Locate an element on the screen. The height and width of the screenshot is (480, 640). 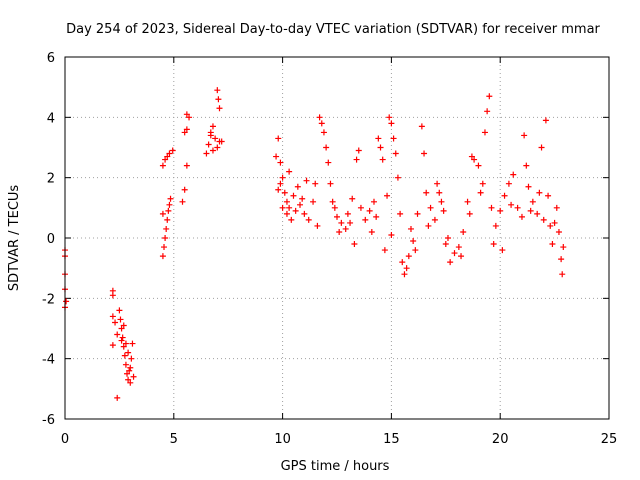
y-axis-label: SDTVAR / TECUs is located at coordinates (14, 238).